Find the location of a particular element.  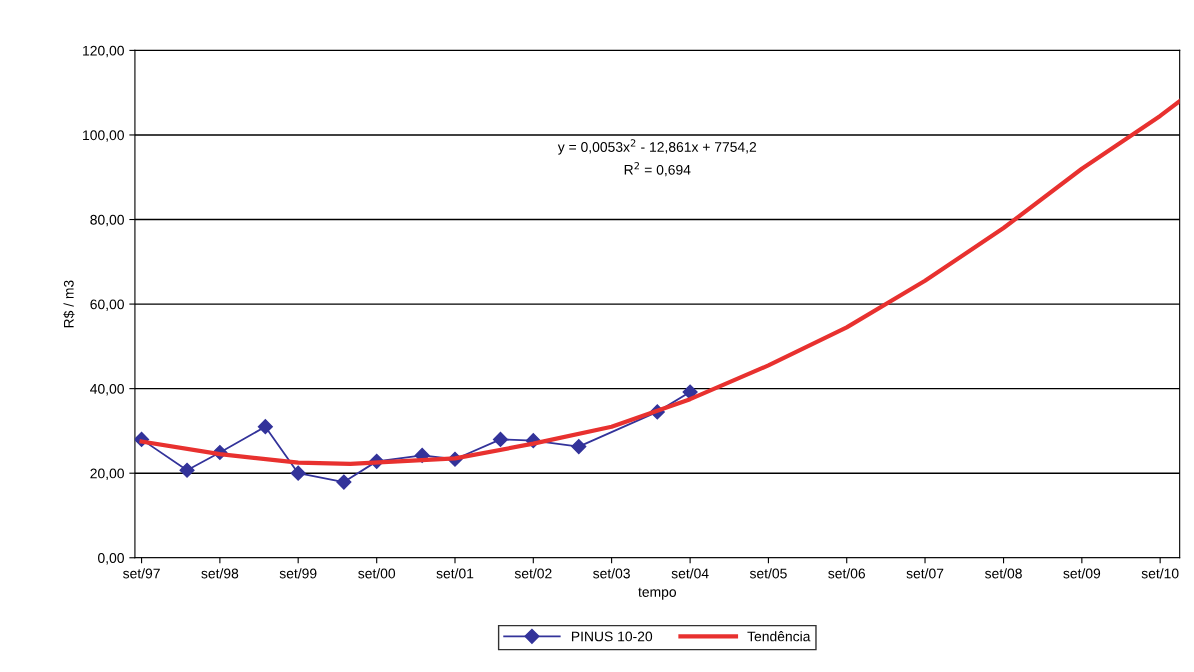

x-tick-label: set/03 is located at coordinates (611, 573).